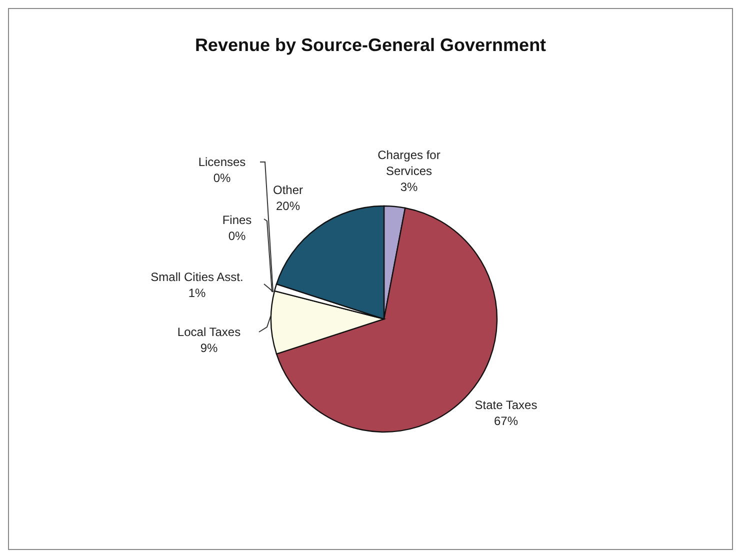  What do you see at coordinates (222, 162) in the screenshot?
I see `category-label: Licenses` at bounding box center [222, 162].